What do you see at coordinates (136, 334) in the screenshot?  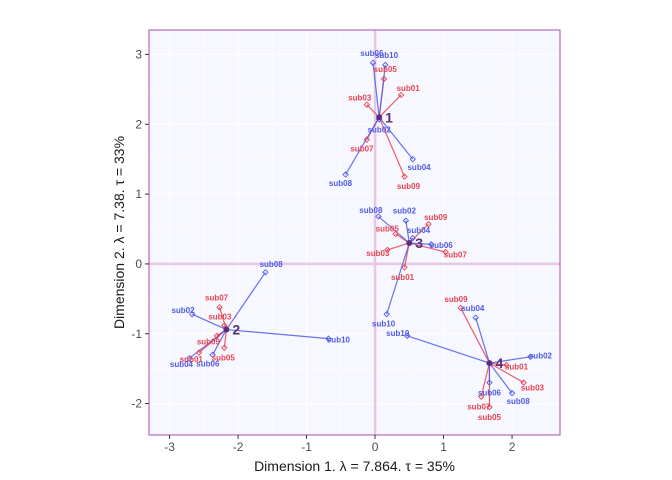 I see `y-tick-label: -1` at bounding box center [136, 334].